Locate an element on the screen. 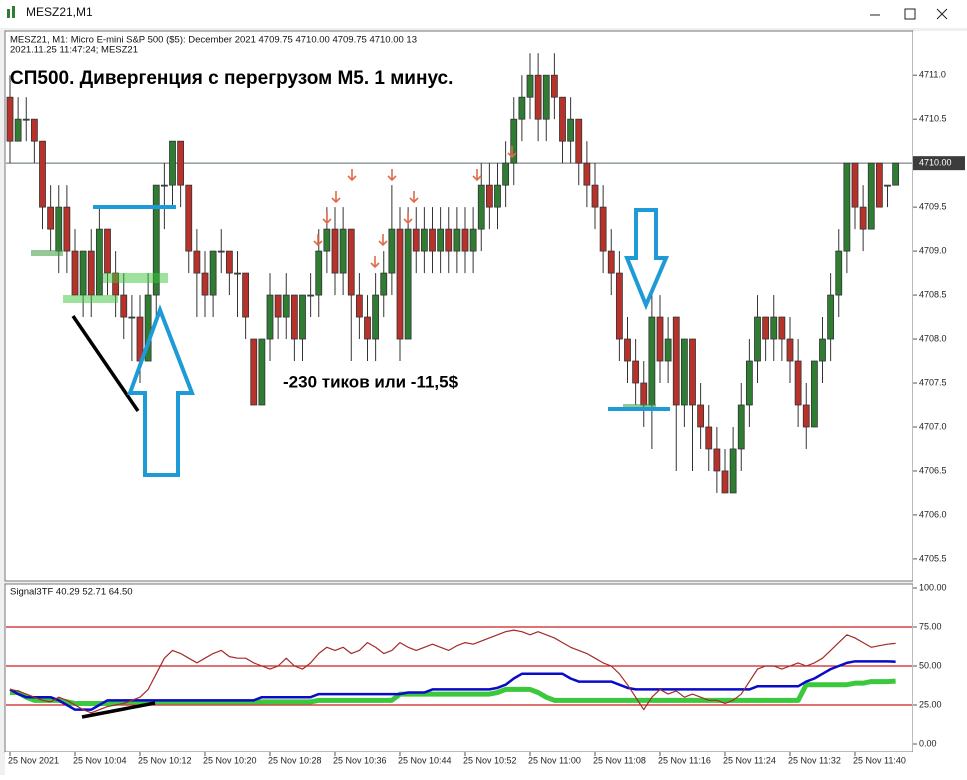 This screenshot has width=967, height=780. y-tick-label: 4709.5 is located at coordinates (933, 207).